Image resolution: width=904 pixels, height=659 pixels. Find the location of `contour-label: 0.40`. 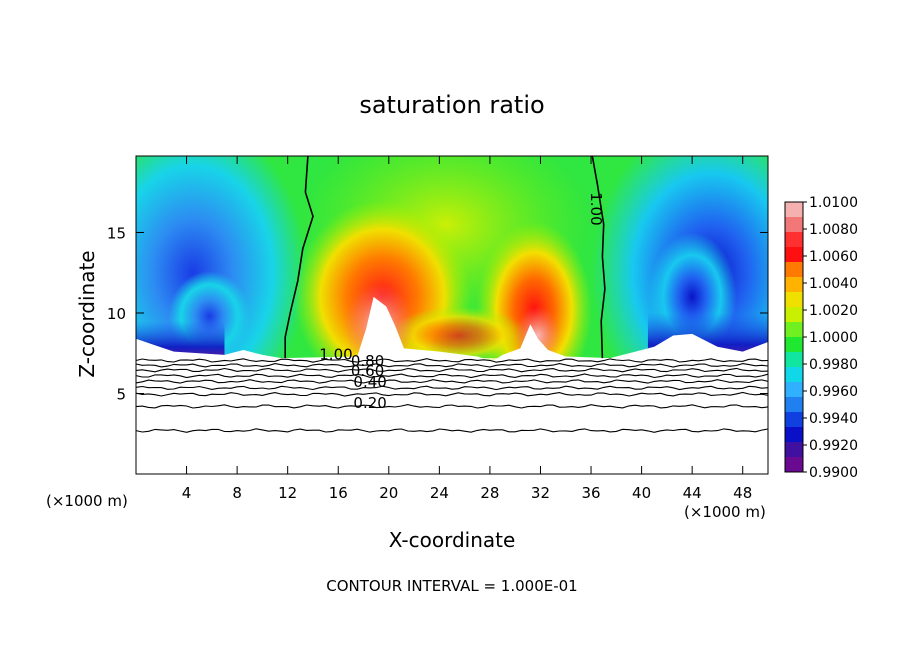

contour-label: 0.40 is located at coordinates (369, 382).